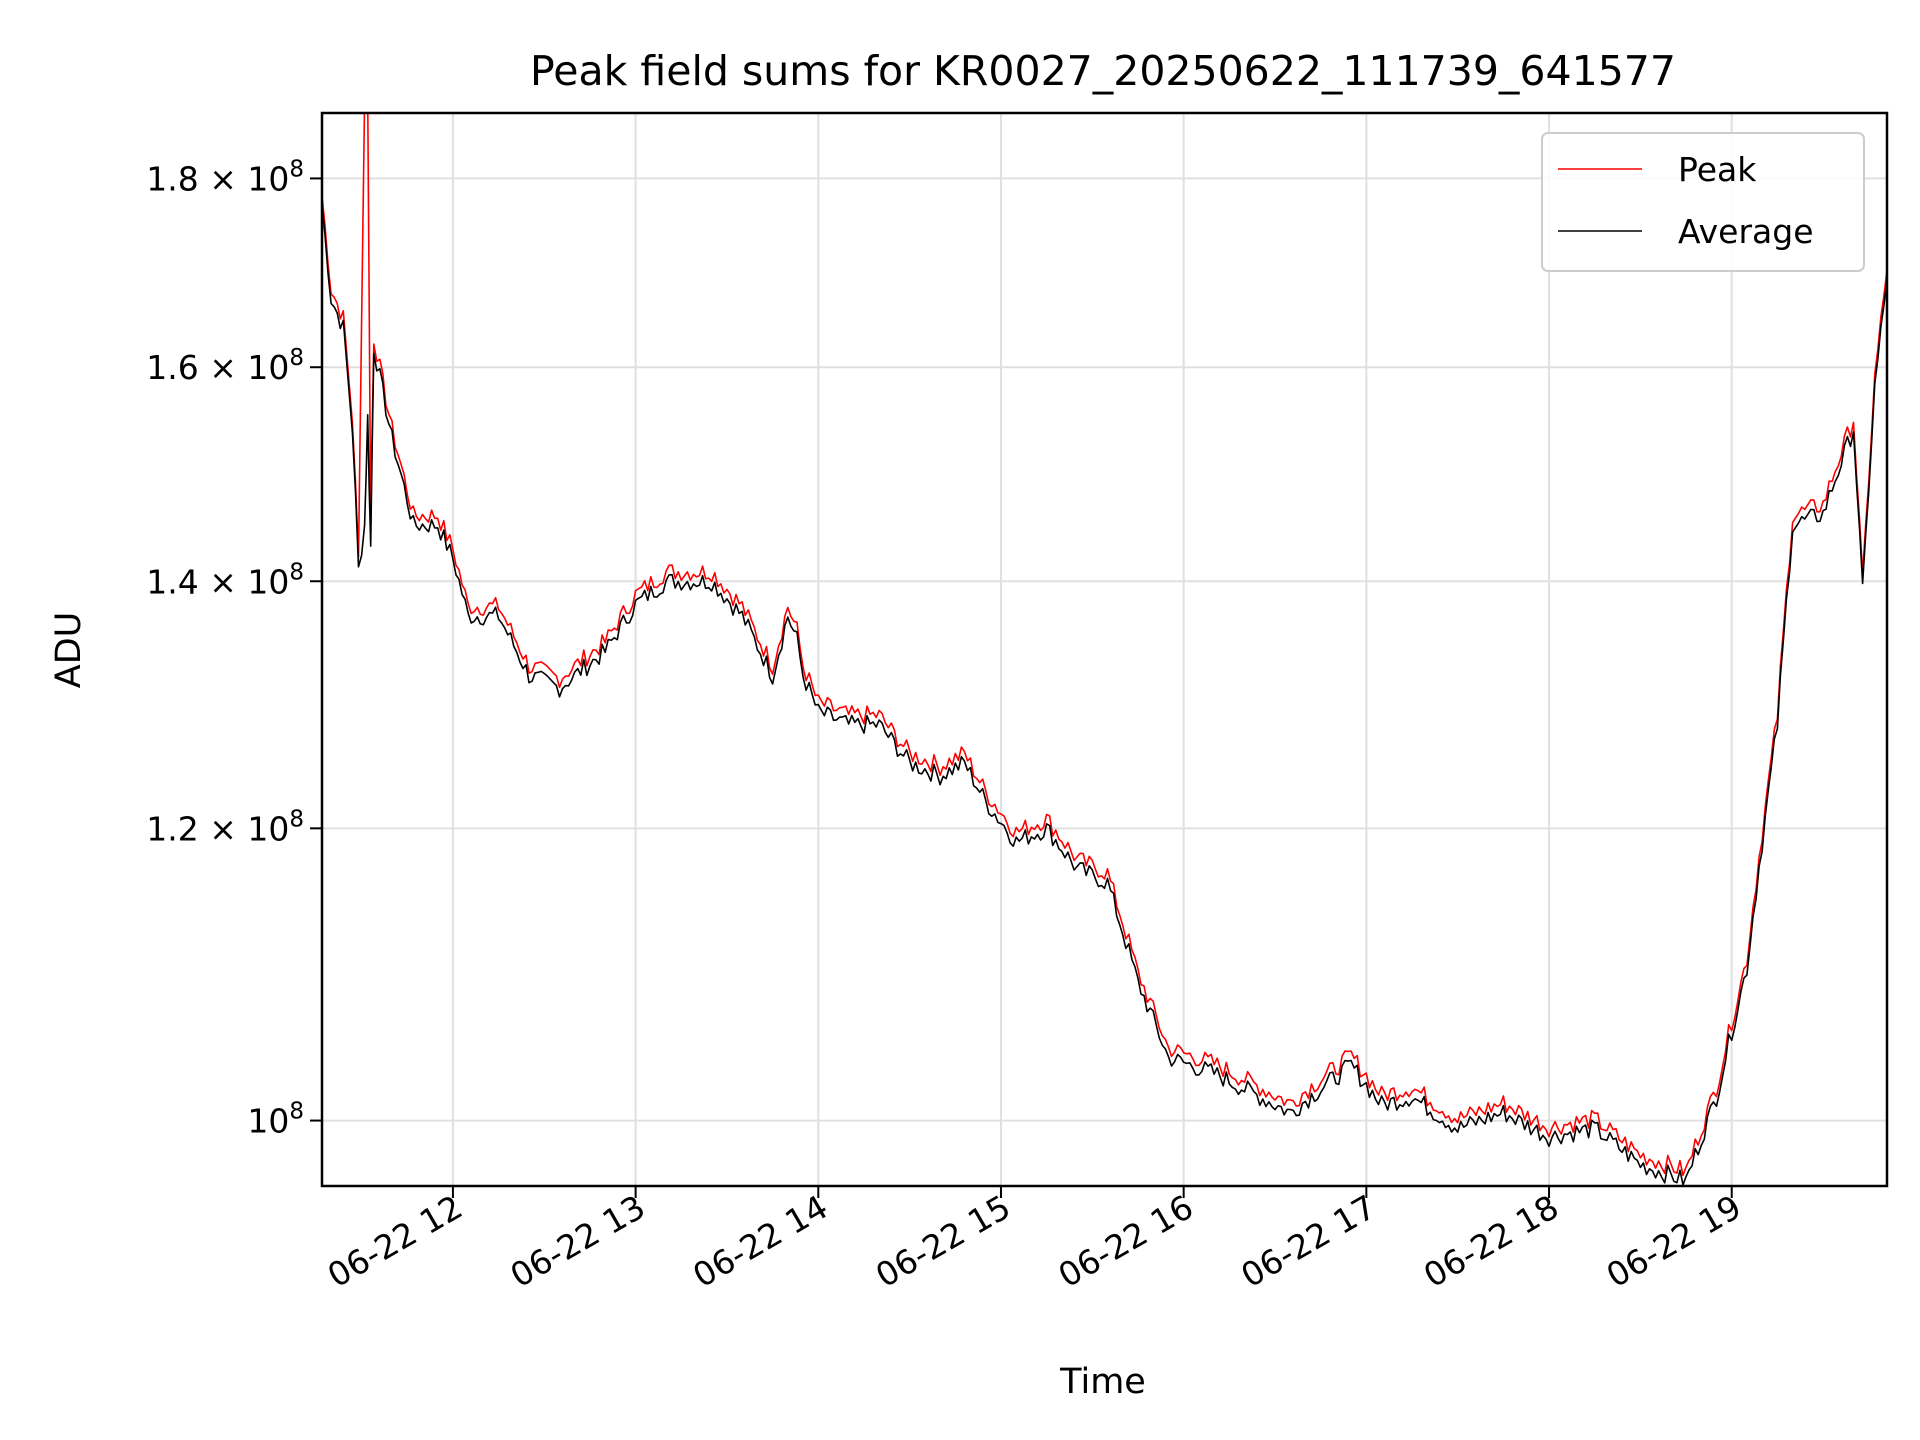 This screenshot has height=1440, width=1920. What do you see at coordinates (1746, 231) in the screenshot?
I see `legend-label: Average` at bounding box center [1746, 231].